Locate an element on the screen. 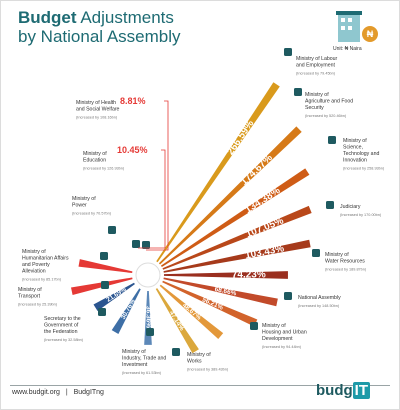  footer: www.budgit.org | BudgITng is located at coordinates (60, 392).